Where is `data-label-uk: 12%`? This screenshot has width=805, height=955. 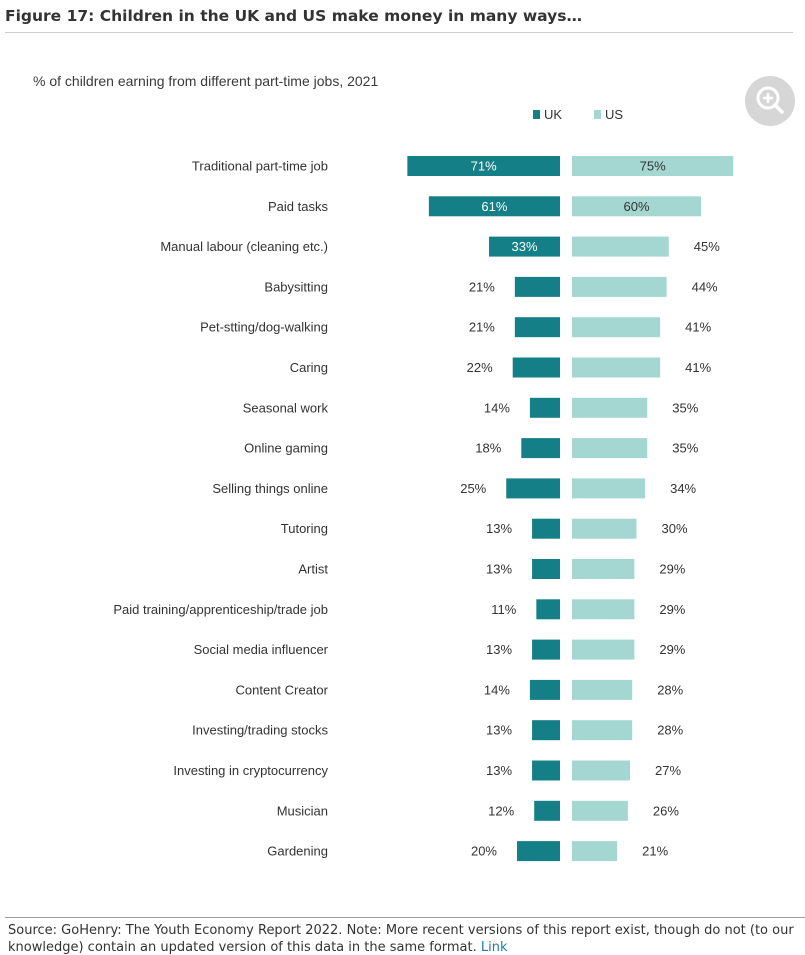 data-label-uk: 12% is located at coordinates (501, 810).